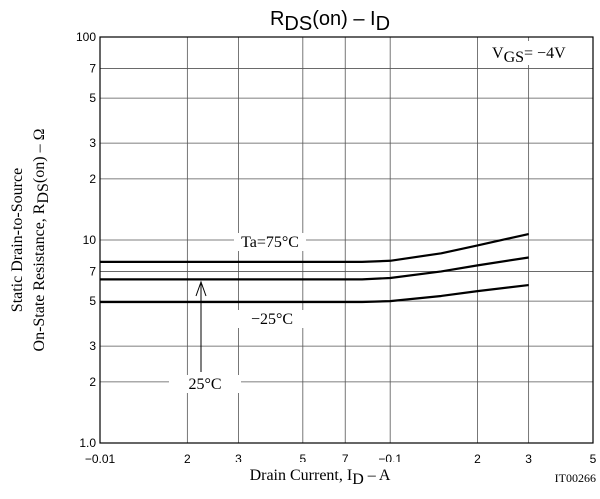 This screenshot has width=600, height=499. What do you see at coordinates (277, 19) in the screenshot?
I see `text-part: R` at bounding box center [277, 19].